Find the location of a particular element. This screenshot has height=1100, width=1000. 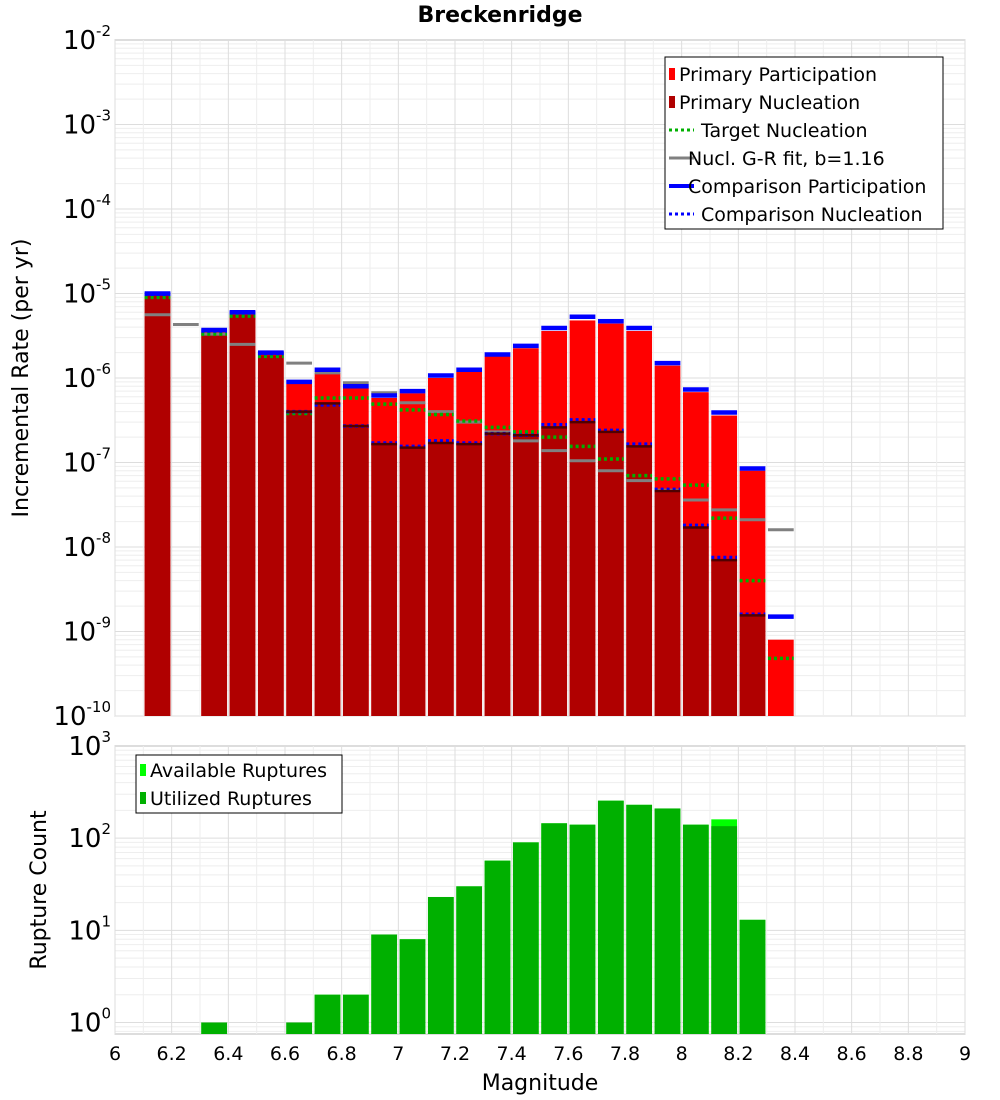

legend-label: Utilized Ruptures is located at coordinates (231, 799).